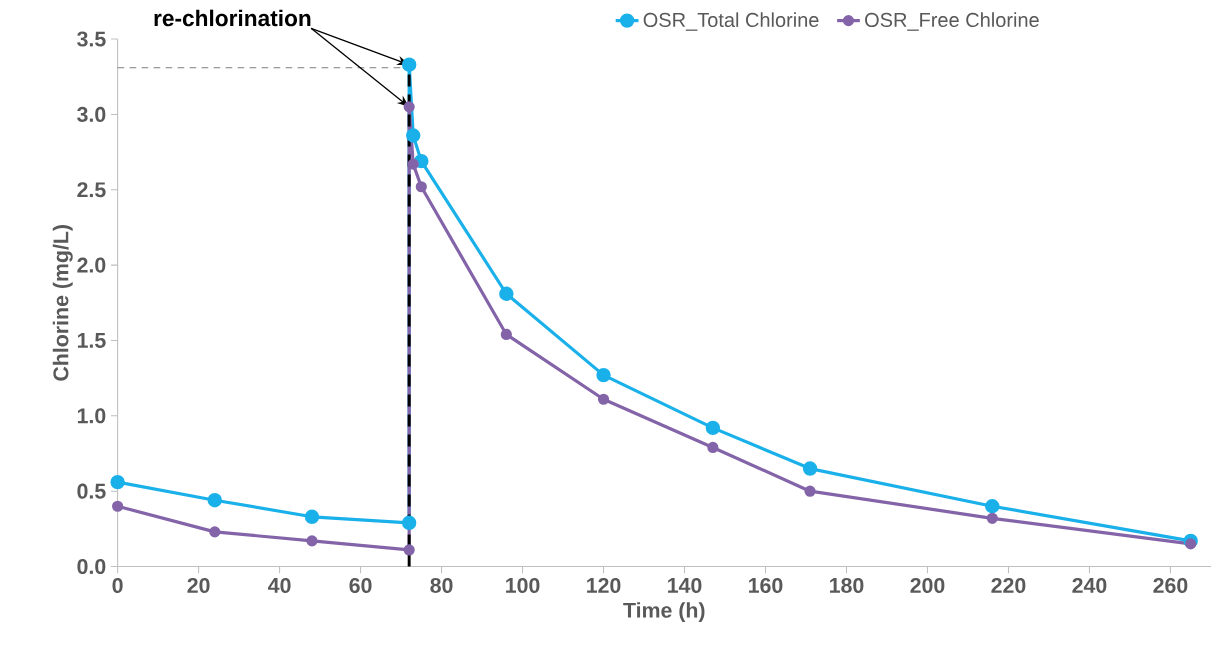 Image resolution: width=1214 pixels, height=666 pixels. What do you see at coordinates (604, 585) in the screenshot?
I see `x-tick-label: 120` at bounding box center [604, 585].